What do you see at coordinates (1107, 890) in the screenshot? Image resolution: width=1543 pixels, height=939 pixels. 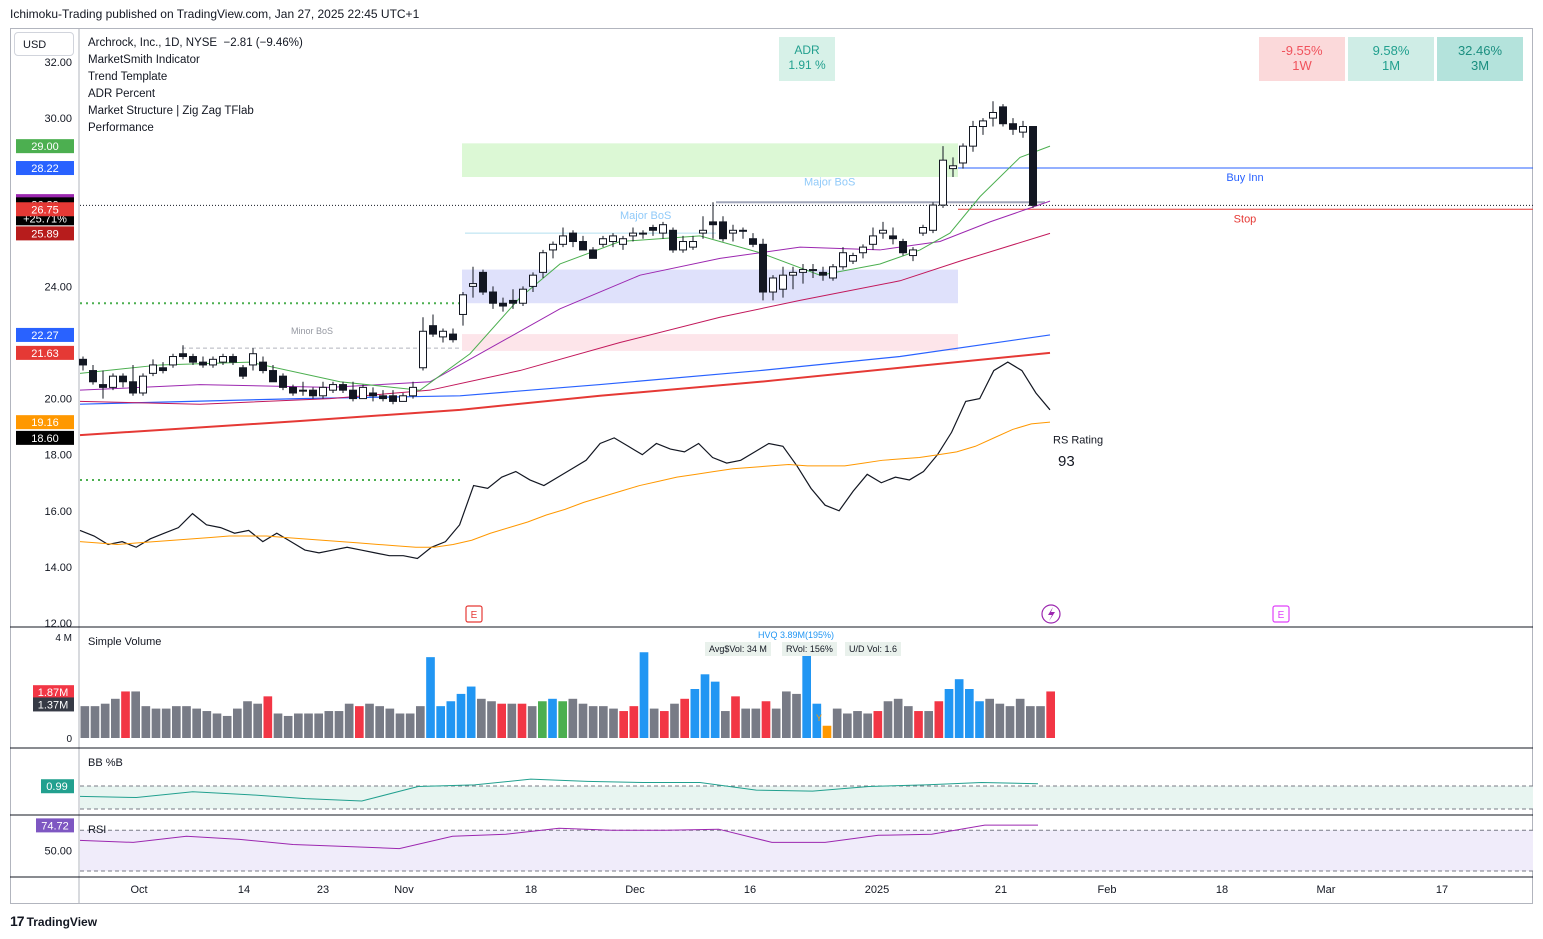 I see `time-axis-label: Feb` at bounding box center [1107, 890].